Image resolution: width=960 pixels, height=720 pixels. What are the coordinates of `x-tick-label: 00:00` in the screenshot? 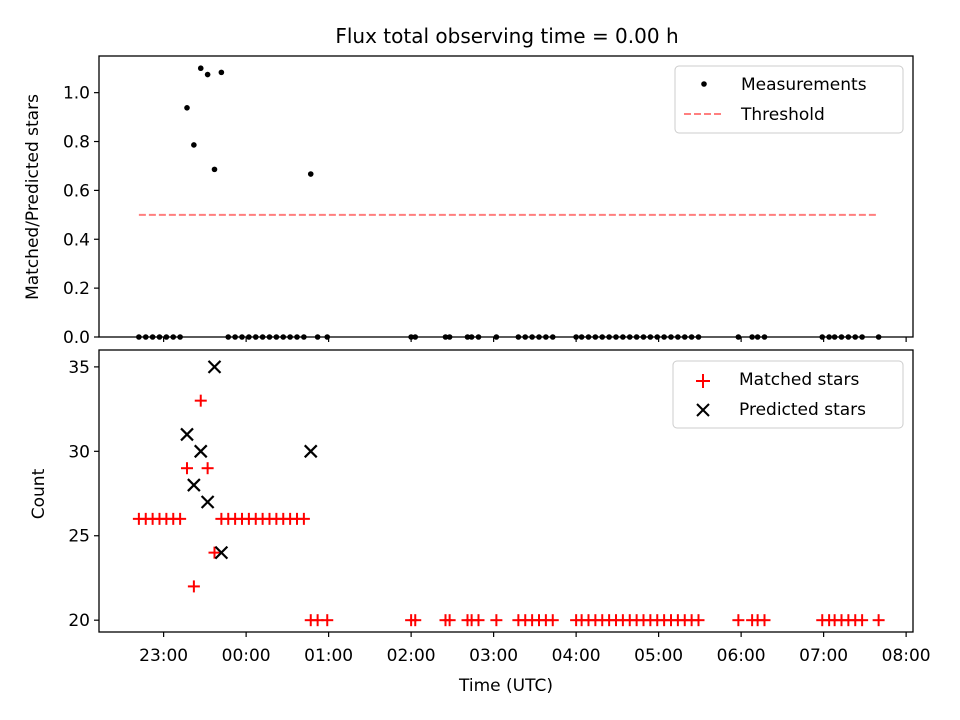 It's located at (246, 656).